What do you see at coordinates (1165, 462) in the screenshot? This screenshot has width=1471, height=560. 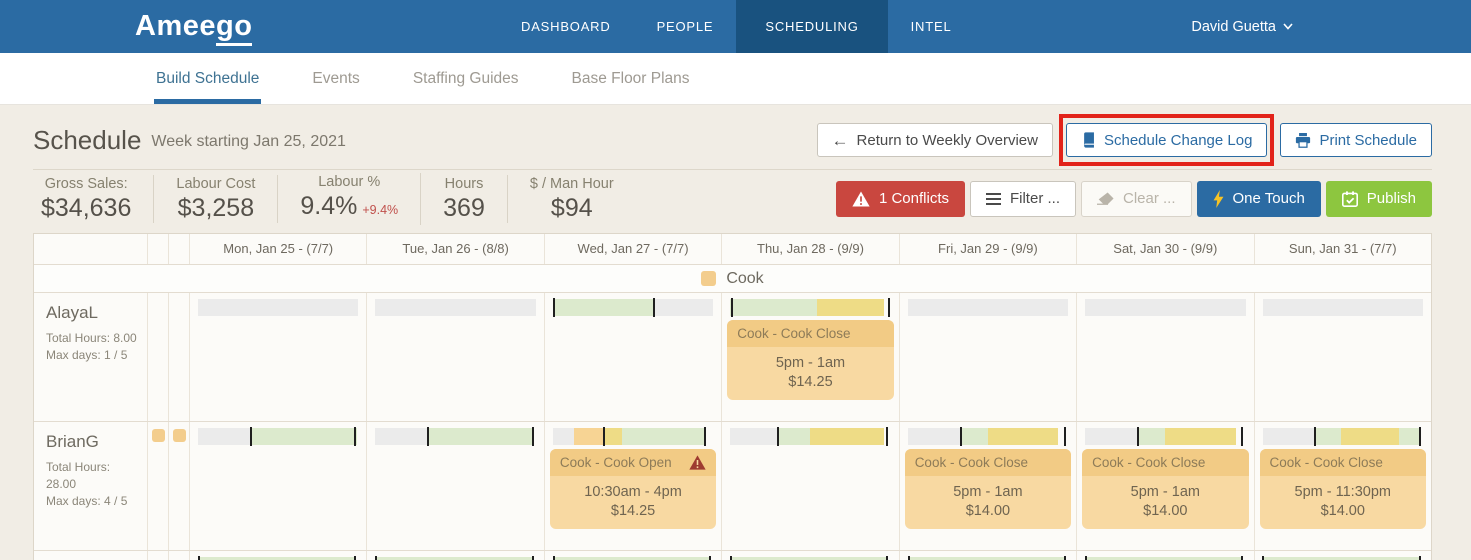 I see `shift-card-header: Cook - Cook Close` at bounding box center [1165, 462].